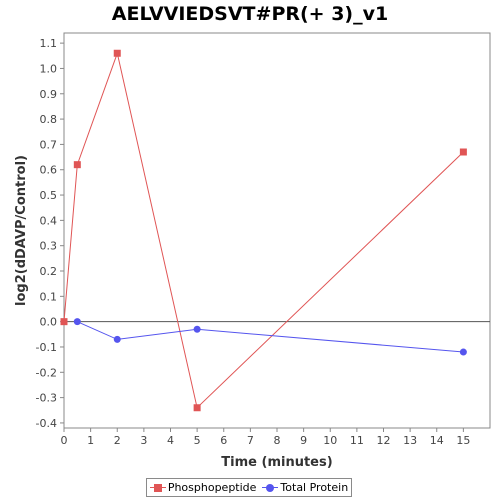 This screenshot has height=500, width=500. Describe the element at coordinates (49, 144) in the screenshot. I see `y-tick-label: 0.7` at that location.